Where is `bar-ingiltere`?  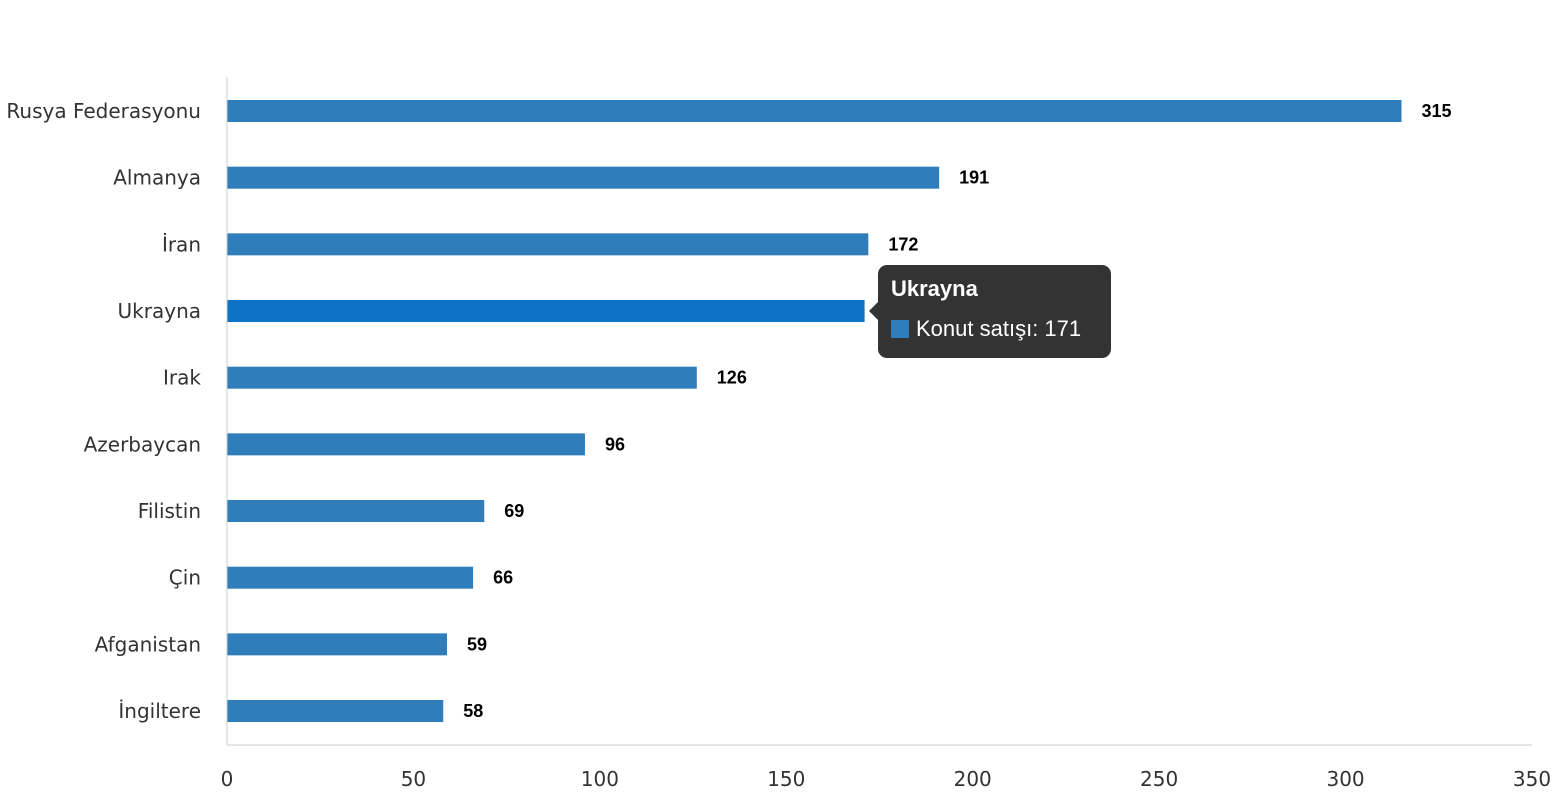
bar-ingiltere is located at coordinates (335, 711).